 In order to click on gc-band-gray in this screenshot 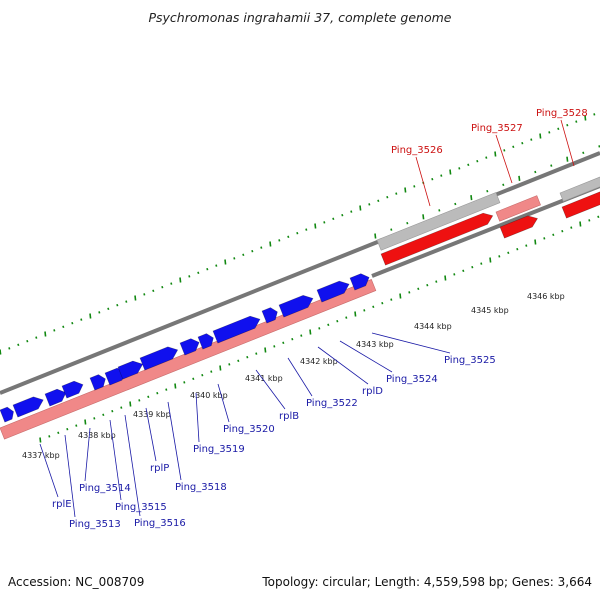, I will do `click(438, 221)`.